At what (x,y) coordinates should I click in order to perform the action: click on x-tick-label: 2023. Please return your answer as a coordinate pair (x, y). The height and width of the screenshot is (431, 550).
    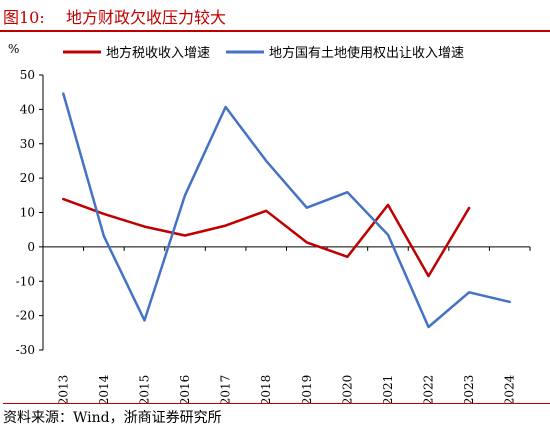
    Looking at the image, I should click on (469, 389).